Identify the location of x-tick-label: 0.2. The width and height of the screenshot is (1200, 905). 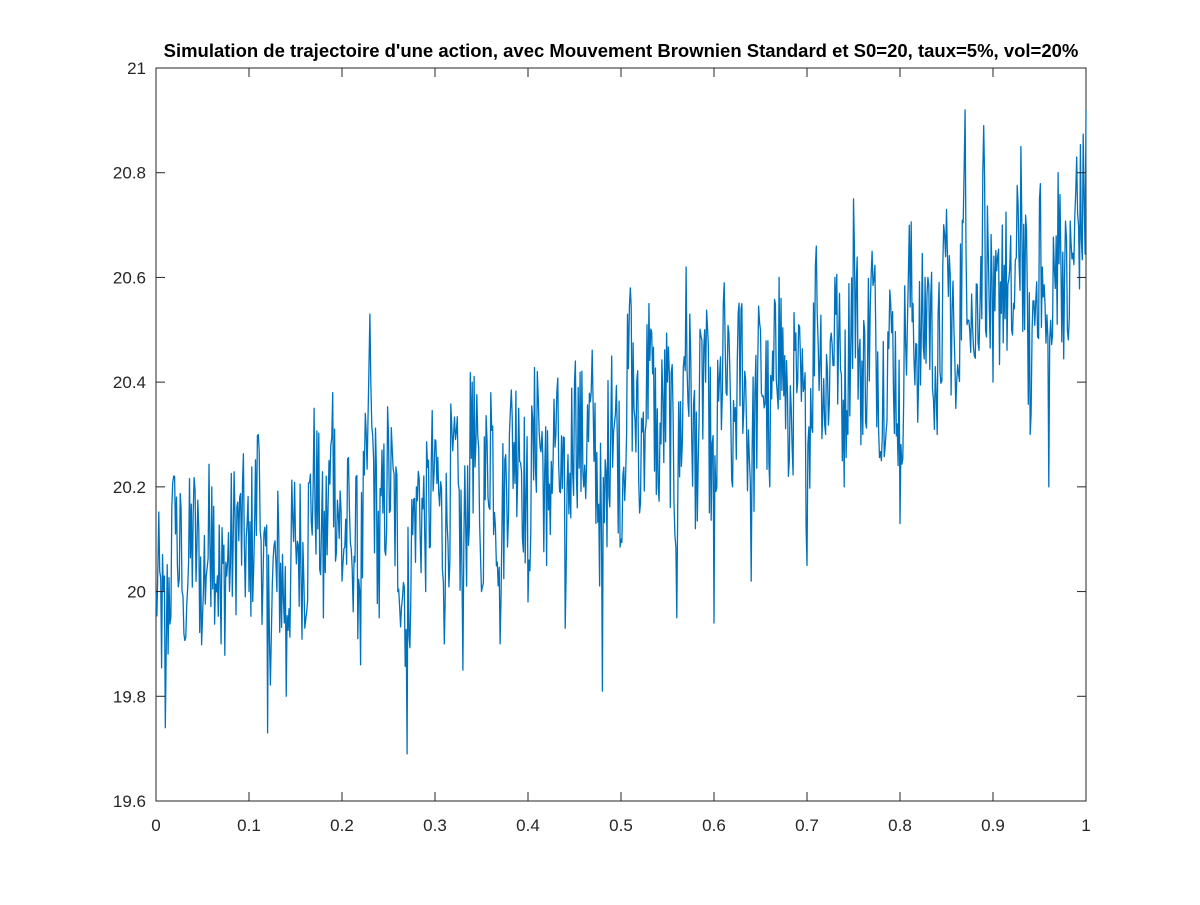
(342, 825).